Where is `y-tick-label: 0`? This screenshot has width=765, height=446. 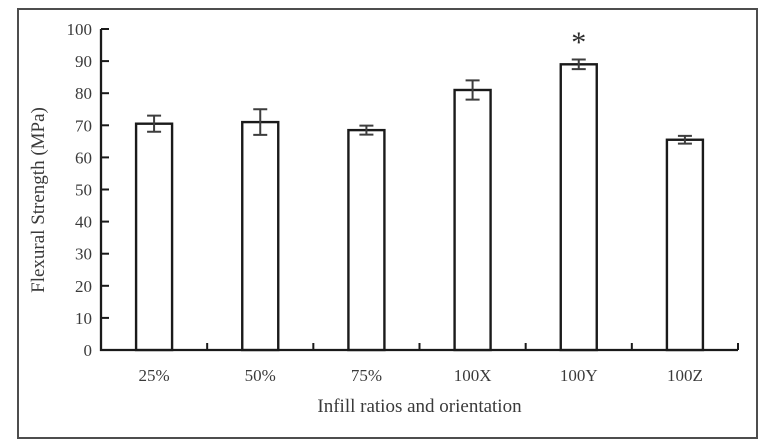 y-tick-label: 0 is located at coordinates (88, 350).